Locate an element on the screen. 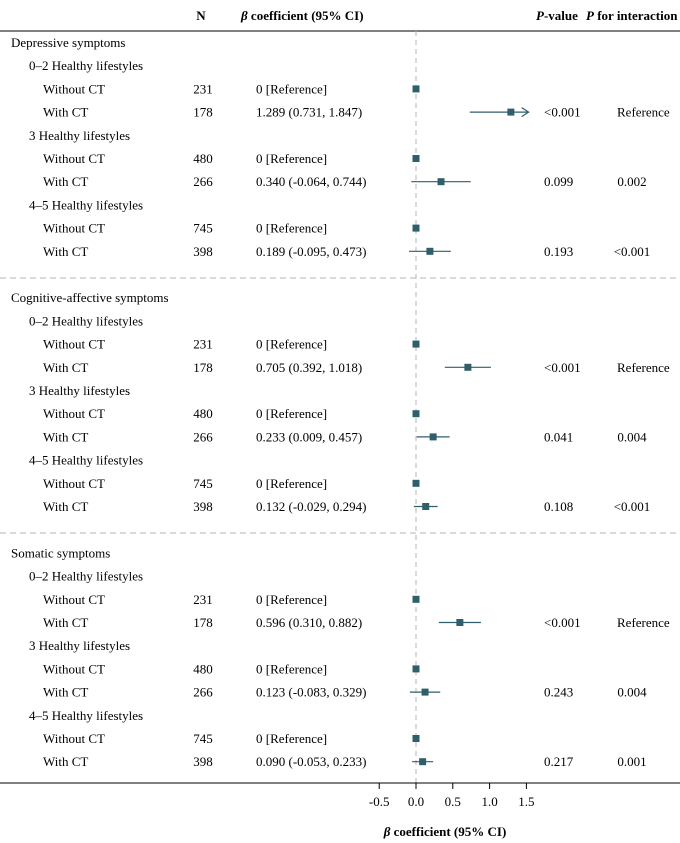  x-tick-label: -0.5 is located at coordinates (379, 801).